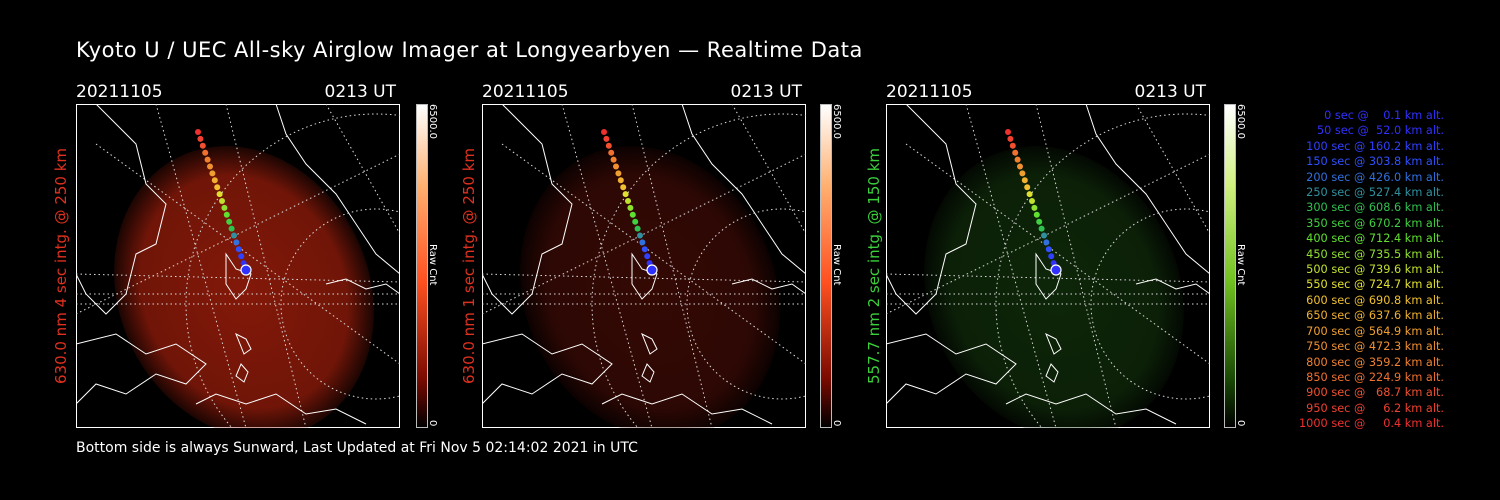 This screenshot has width=1500, height=500. What do you see at coordinates (1371, 424) in the screenshot?
I see `legend-row: 1000 sec @ 0.4 km alt.` at bounding box center [1371, 424].